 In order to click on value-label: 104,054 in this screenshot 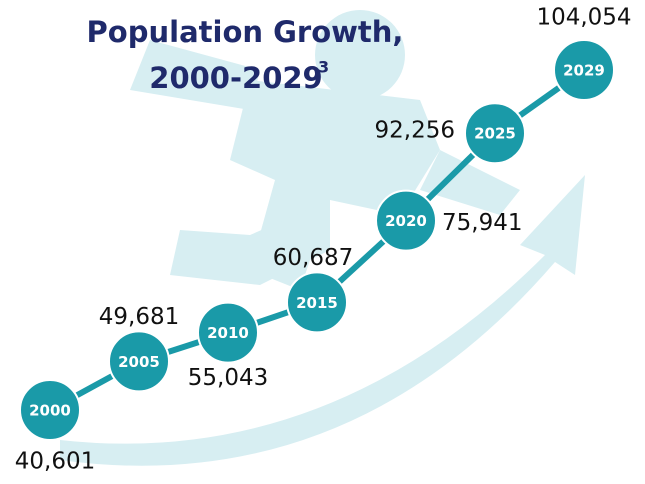, I will do `click(583, 18)`.